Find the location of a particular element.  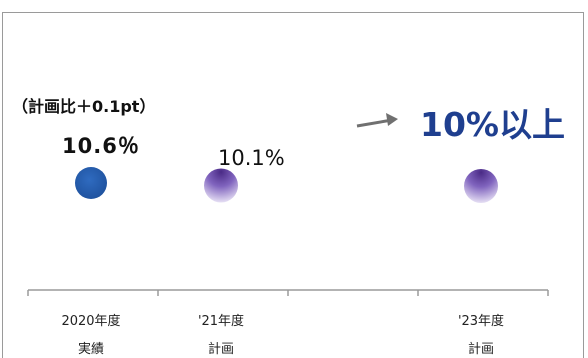

x-tick-label: '21年度 is located at coordinates (221, 321).